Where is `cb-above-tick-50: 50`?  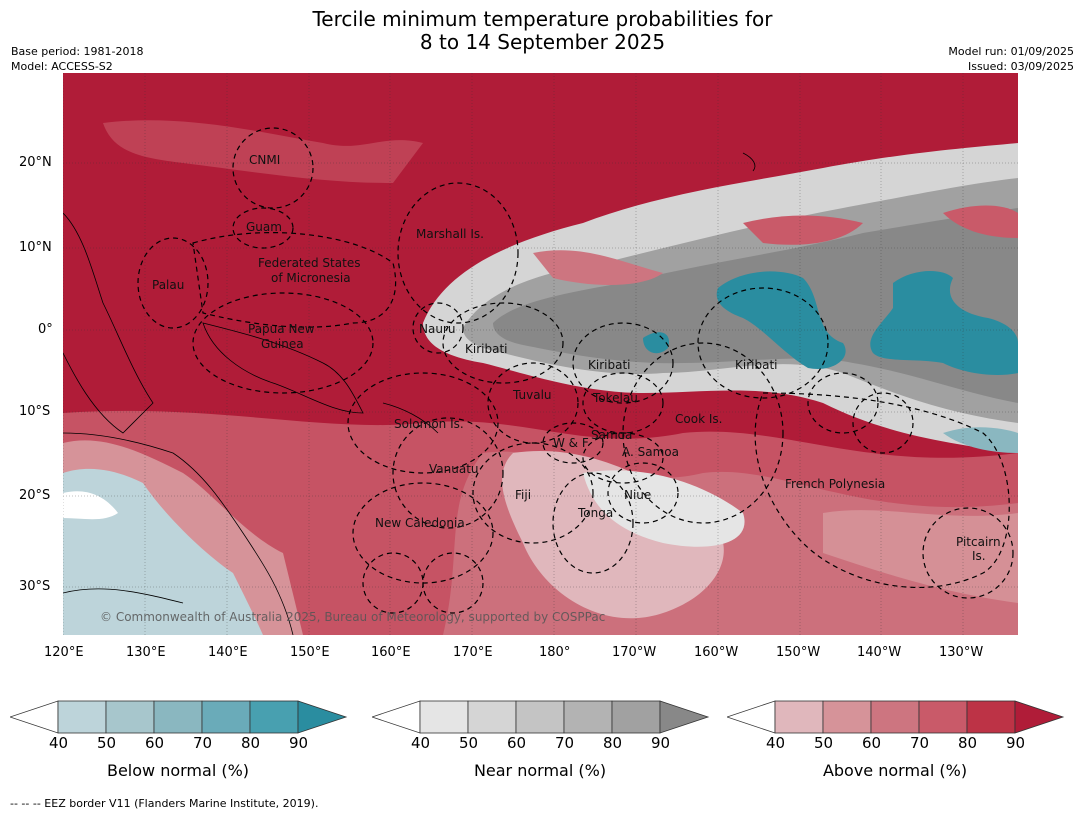
cb-above-tick-50: 50 is located at coordinates (824, 743).